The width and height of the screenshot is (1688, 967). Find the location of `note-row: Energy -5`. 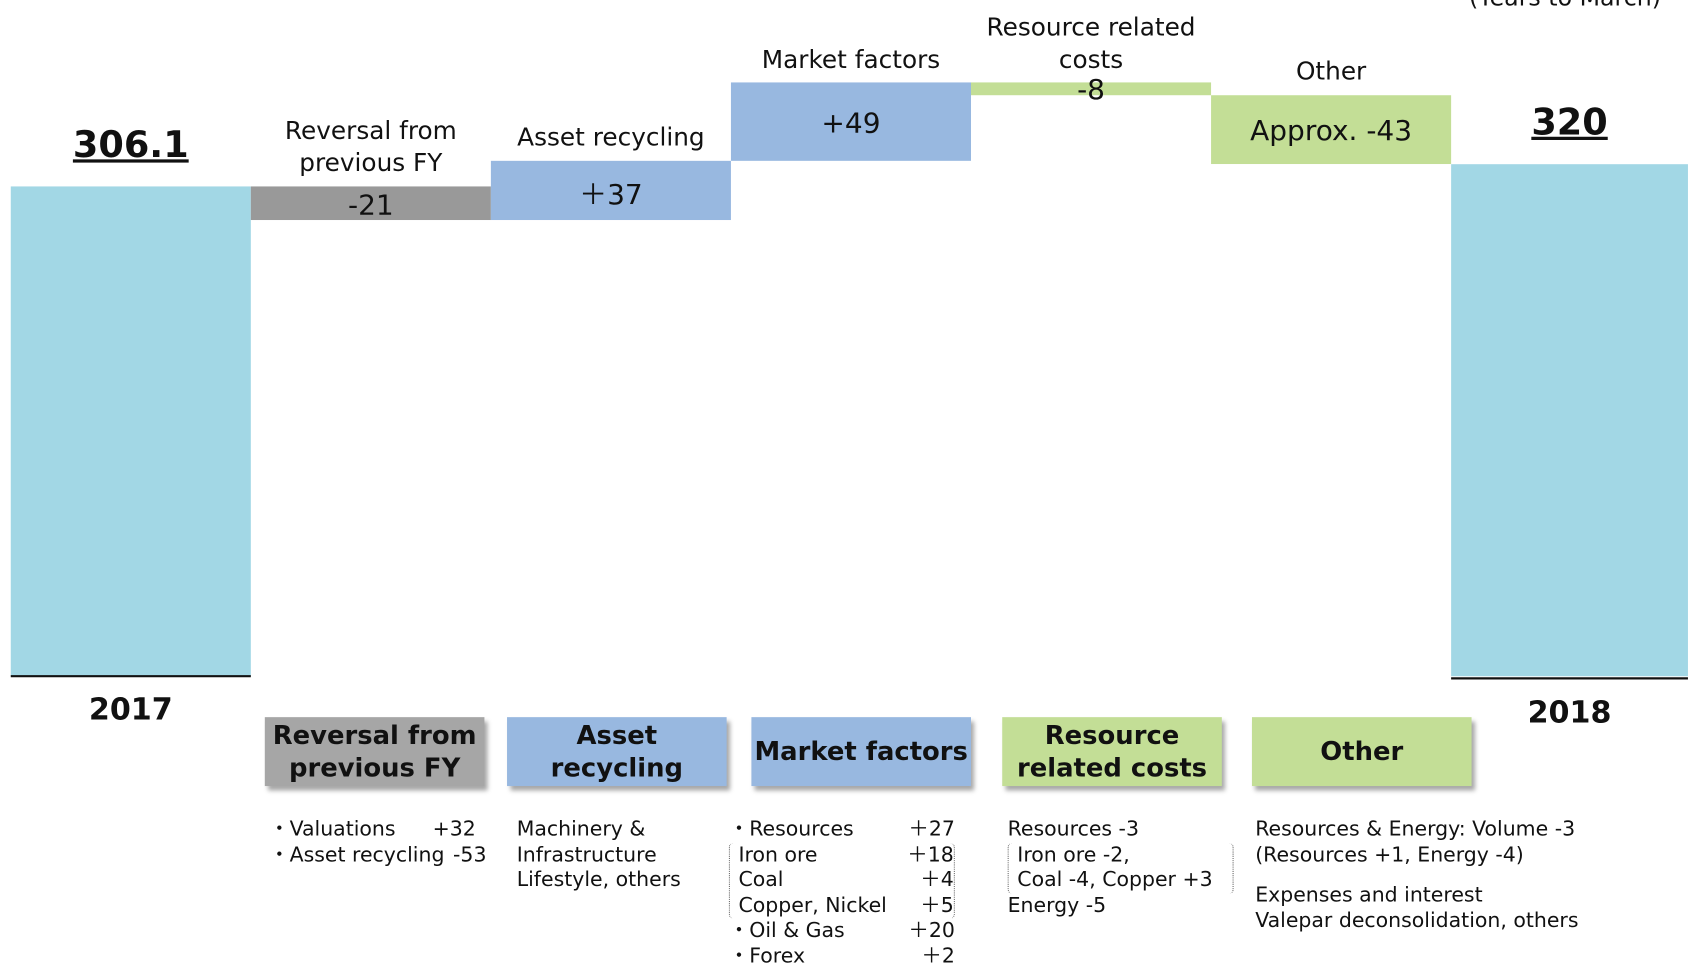

note-row: Energy -5 is located at coordinates (1121, 905).